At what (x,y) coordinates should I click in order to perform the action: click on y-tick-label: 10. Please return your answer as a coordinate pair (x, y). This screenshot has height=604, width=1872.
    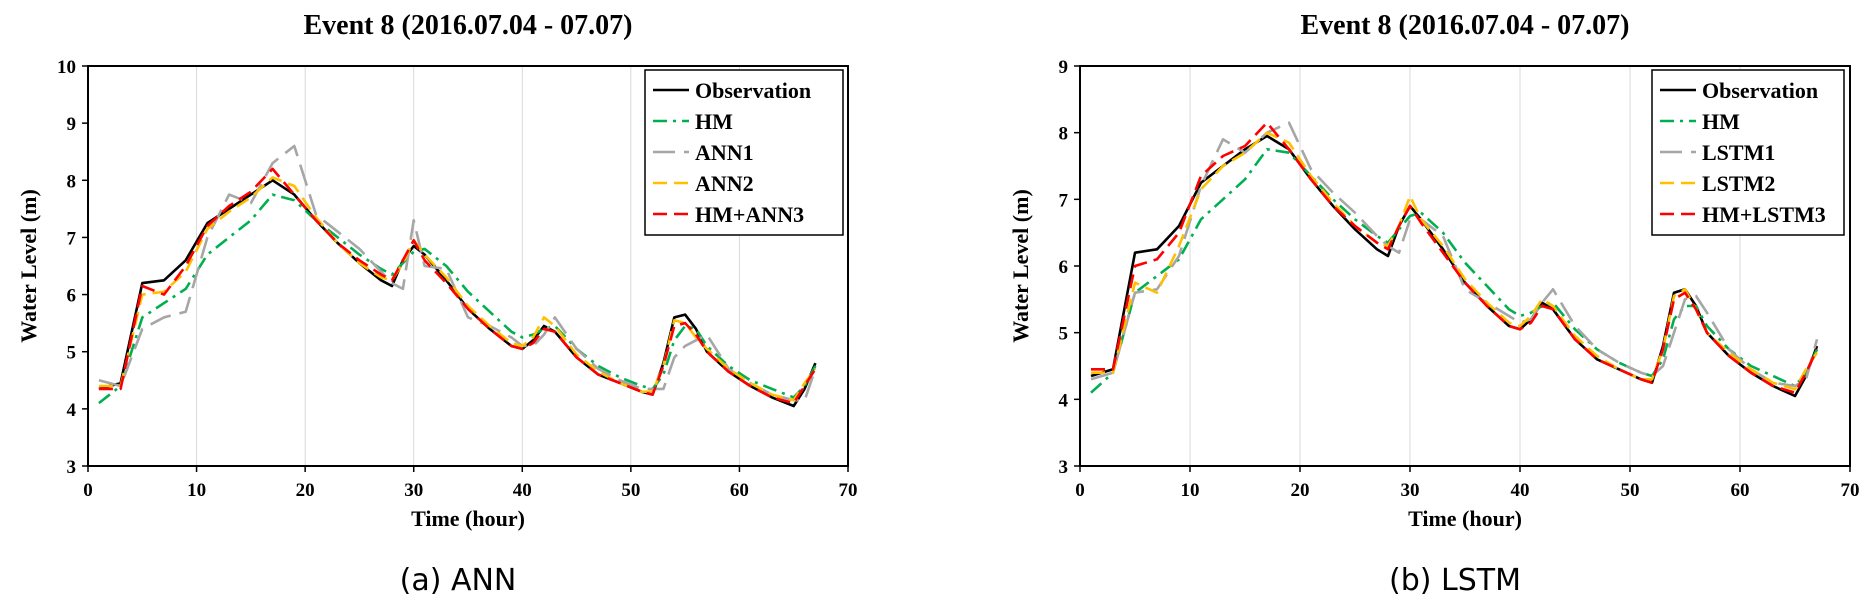
    Looking at the image, I should click on (66, 67).